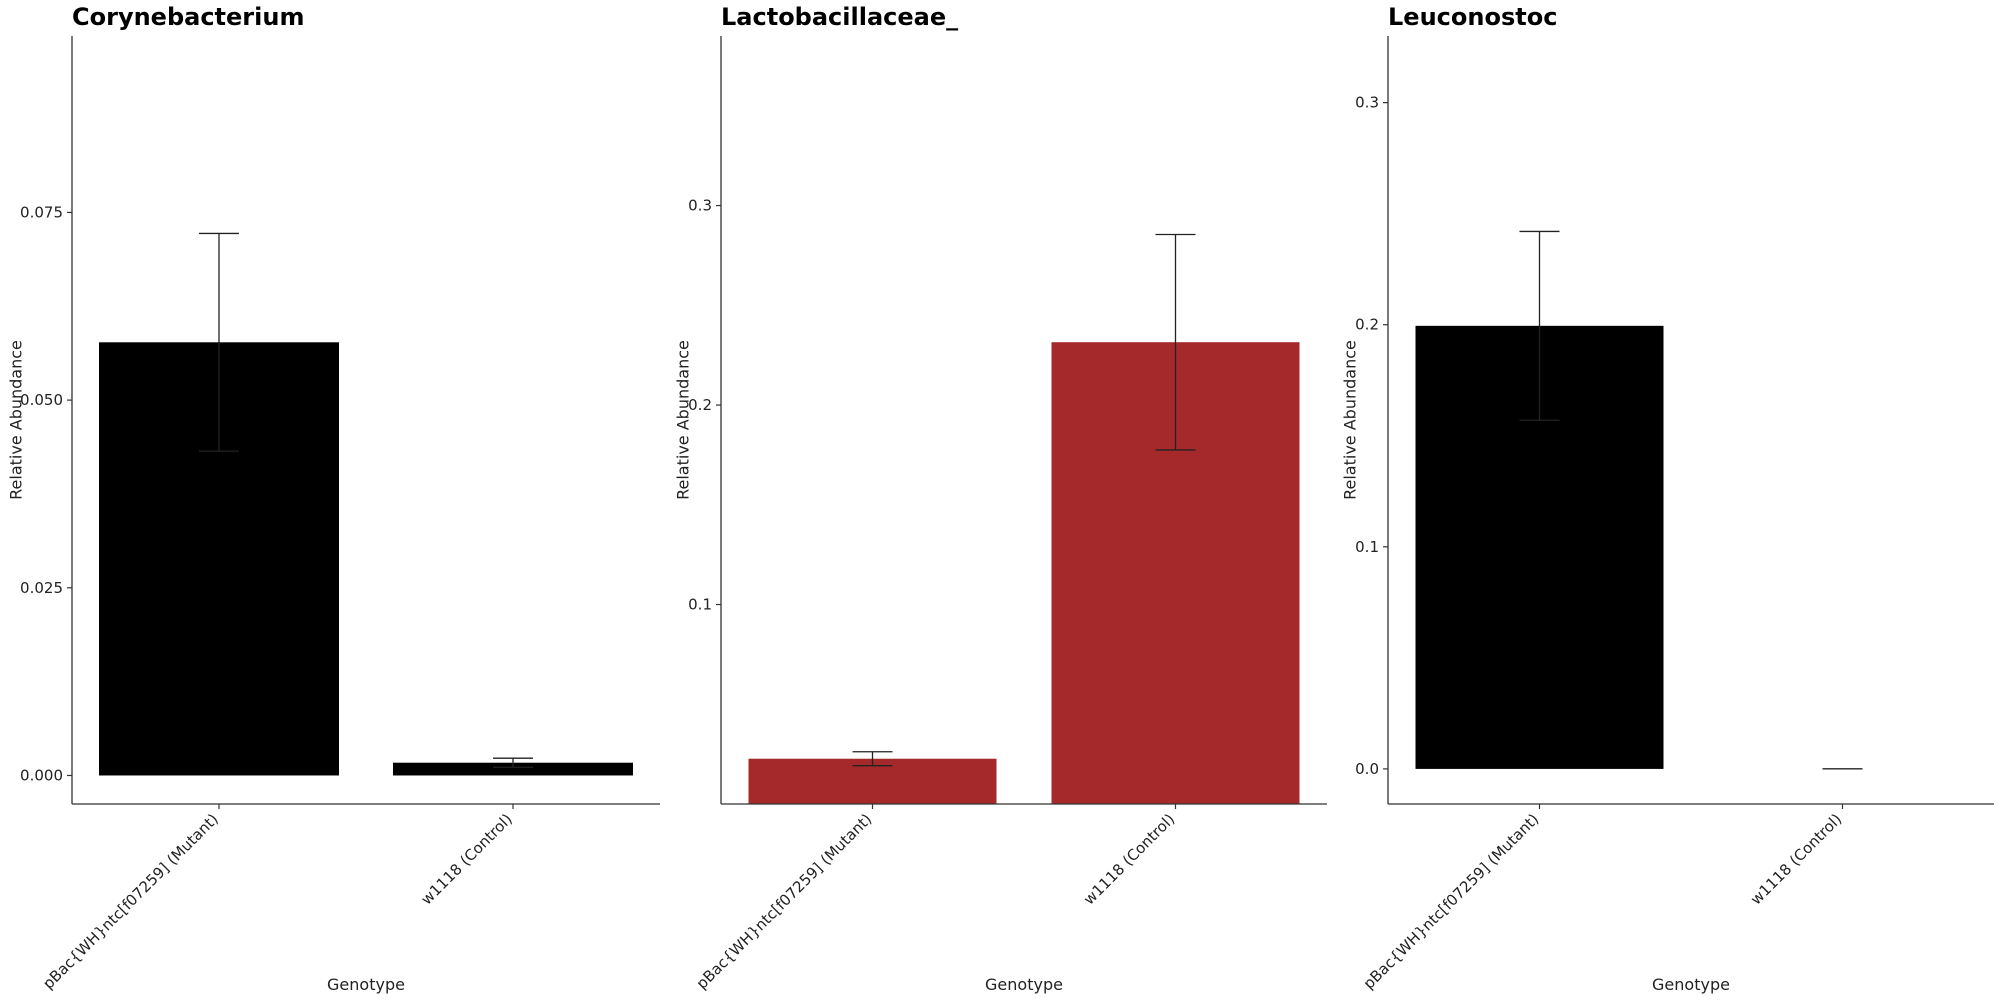  I want to click on panel-title: Lactobacillaceae_, so click(839, 17).